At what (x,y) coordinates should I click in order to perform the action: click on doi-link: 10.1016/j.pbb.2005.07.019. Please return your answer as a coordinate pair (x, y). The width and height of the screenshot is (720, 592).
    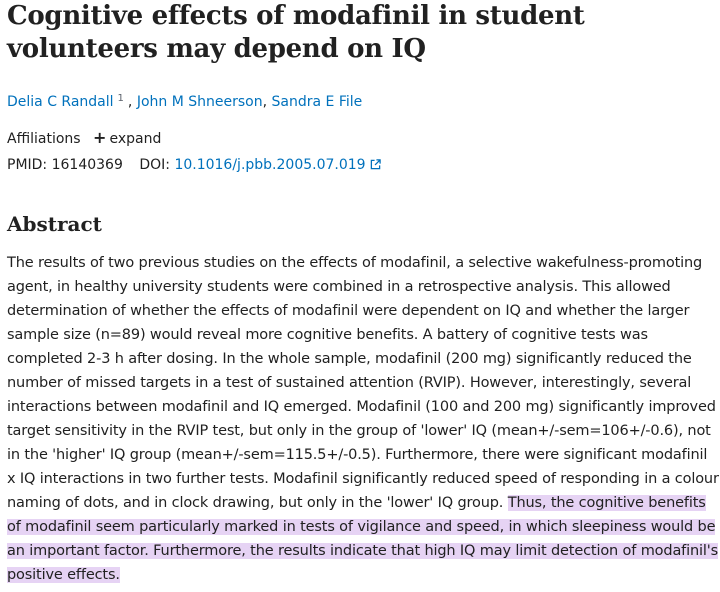
    Looking at the image, I should click on (277, 165).